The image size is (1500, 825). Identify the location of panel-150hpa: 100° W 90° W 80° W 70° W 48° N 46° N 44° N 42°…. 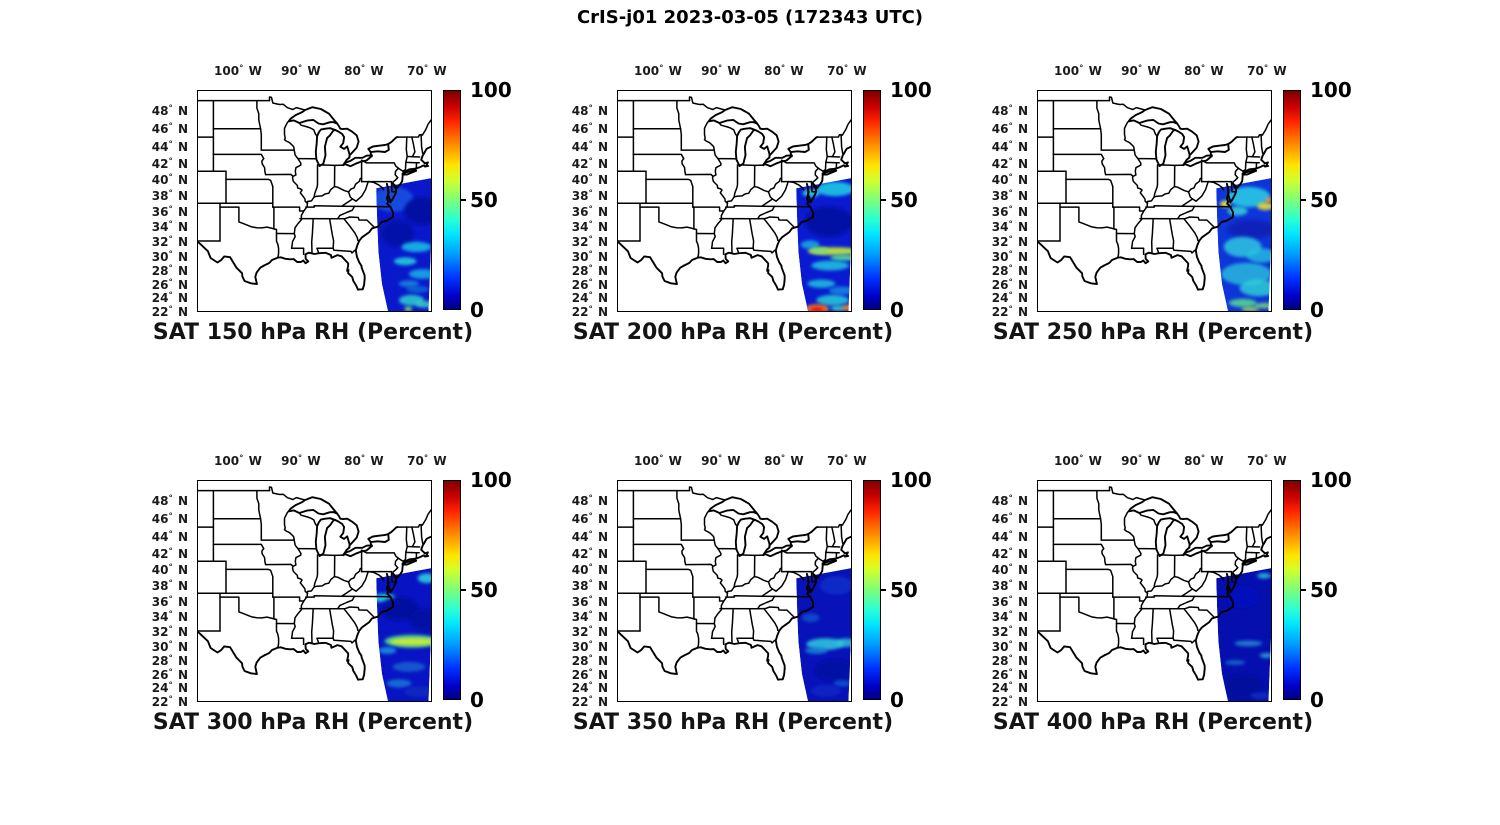
(322, 205).